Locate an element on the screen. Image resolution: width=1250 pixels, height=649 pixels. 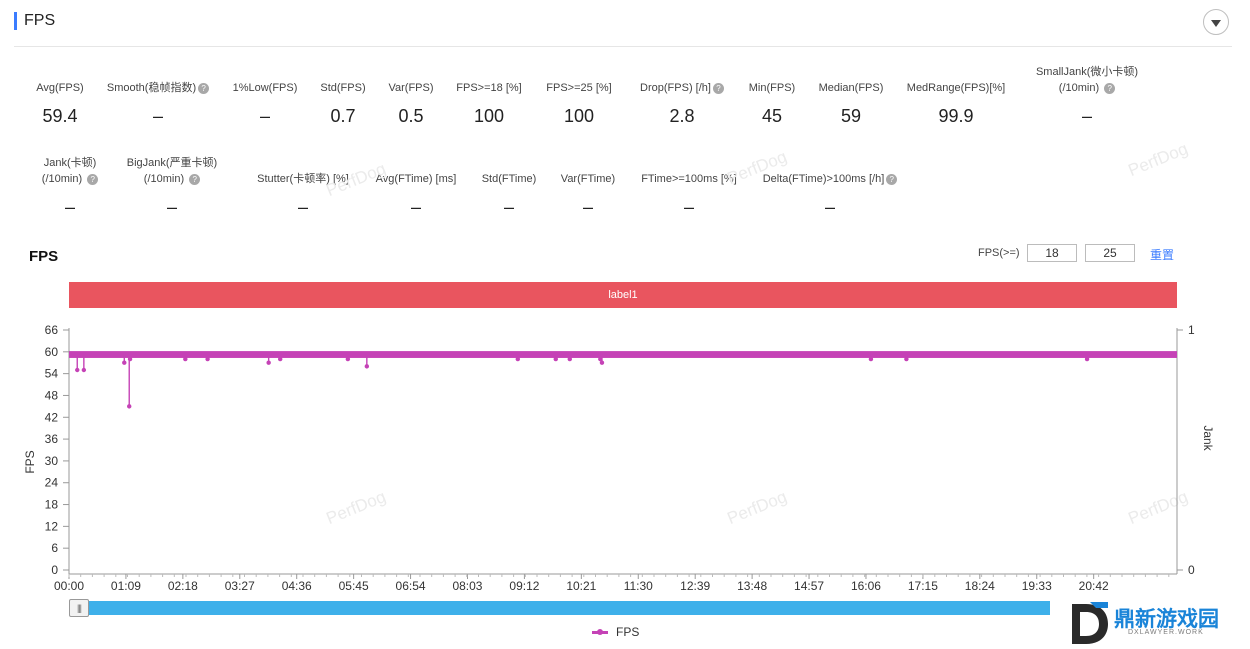
header-divider is located at coordinates (623, 46).